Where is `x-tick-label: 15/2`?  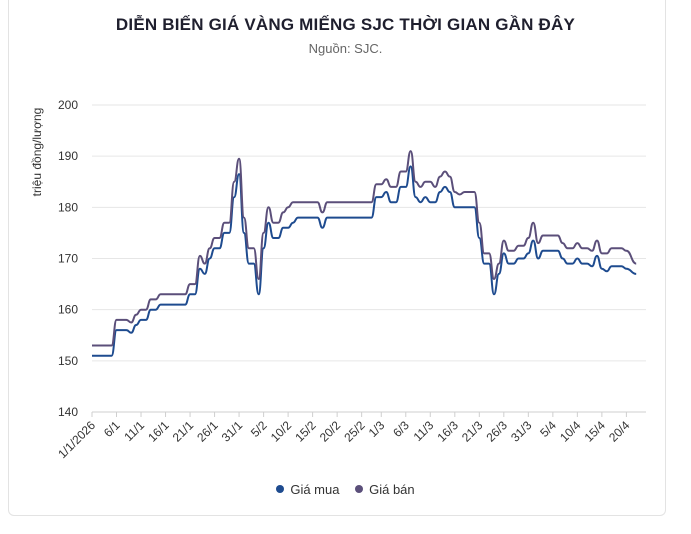 x-tick-label: 15/2 is located at coordinates (305, 431).